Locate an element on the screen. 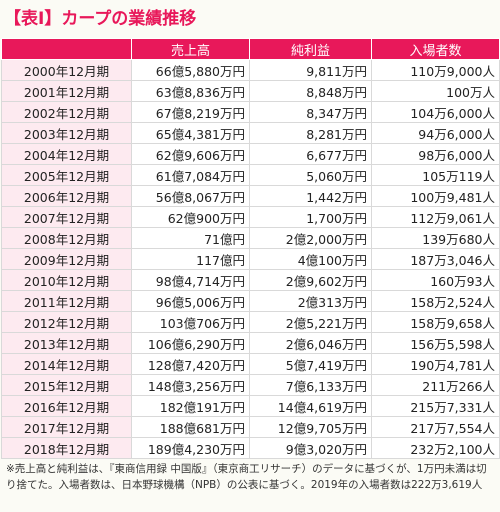 The height and width of the screenshot is (512, 500). row-year: 2000年12月期 is located at coordinates (66, 70).